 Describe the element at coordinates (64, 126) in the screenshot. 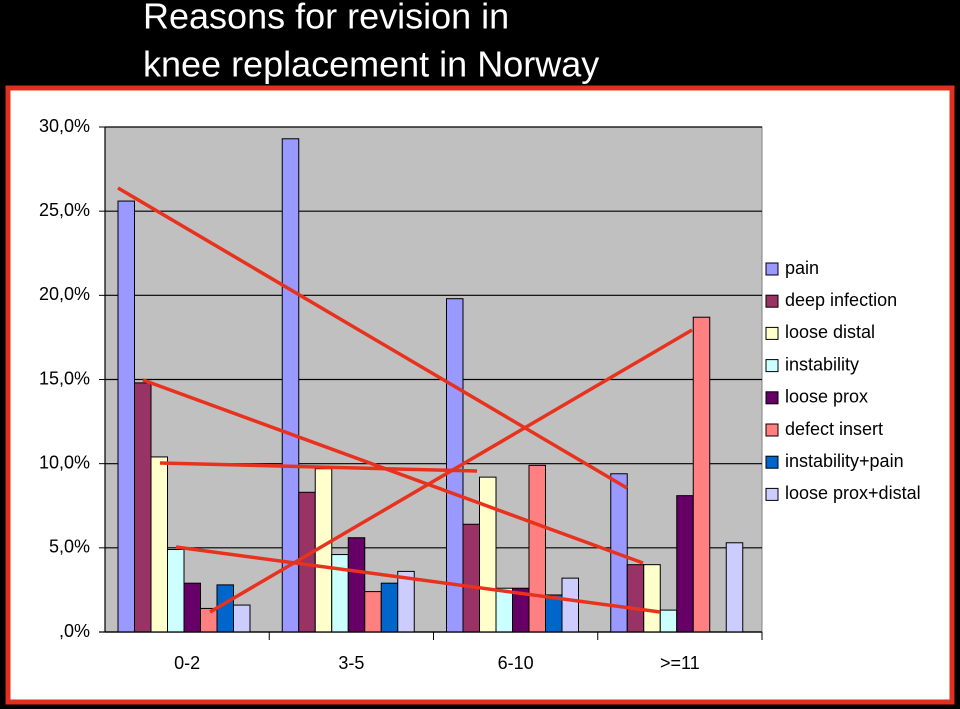

I see `y-tick-label: 30,0%` at that location.